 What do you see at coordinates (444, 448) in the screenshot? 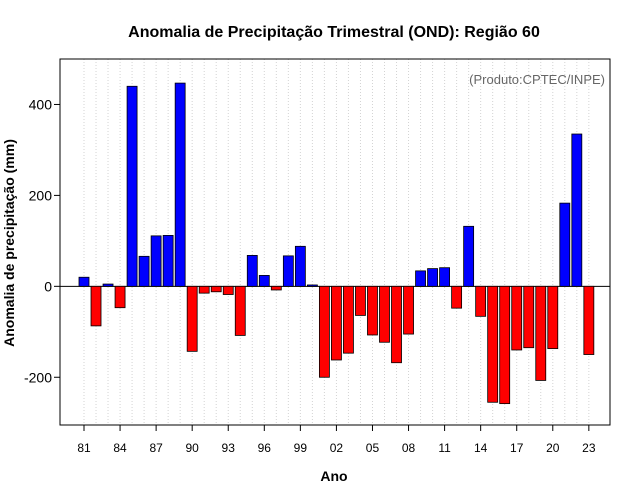
I see `x-tick-label: 11` at bounding box center [444, 448].